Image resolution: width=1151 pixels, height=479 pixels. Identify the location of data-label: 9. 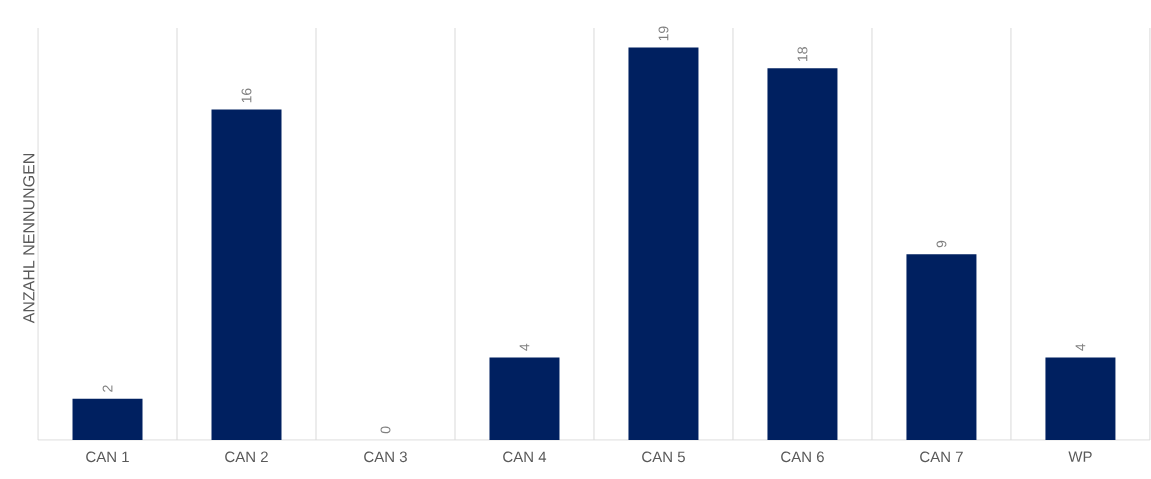
(941, 244).